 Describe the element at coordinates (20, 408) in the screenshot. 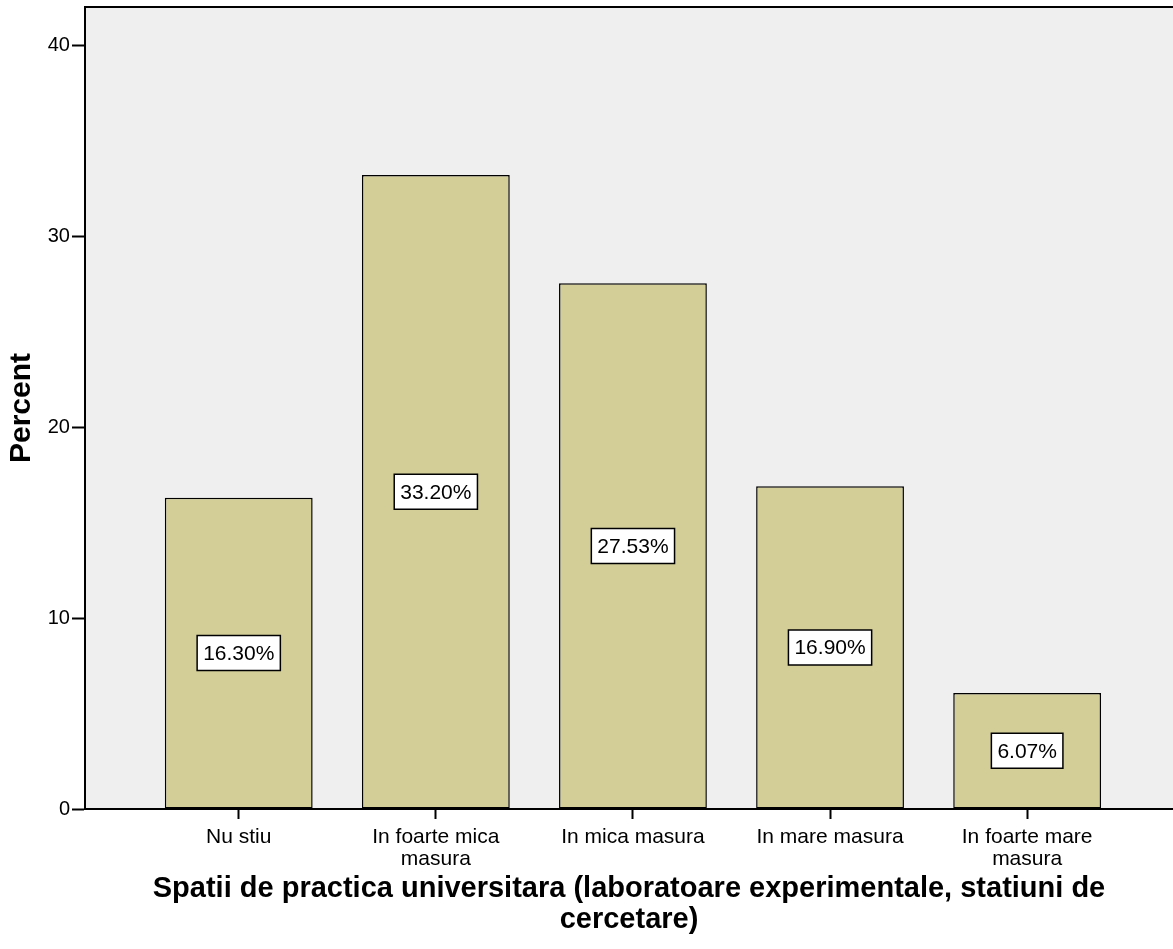

I see `y-axis-title: Percent` at that location.